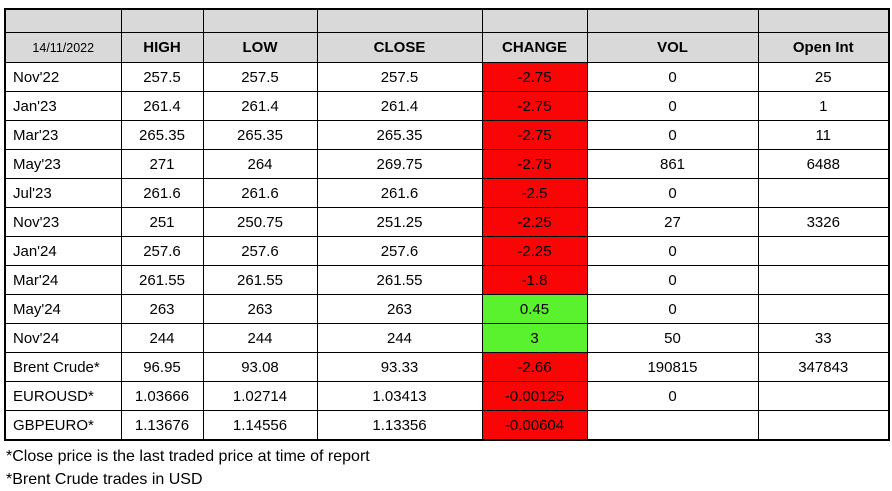  I want to click on close-value: 261.55, so click(399, 280).